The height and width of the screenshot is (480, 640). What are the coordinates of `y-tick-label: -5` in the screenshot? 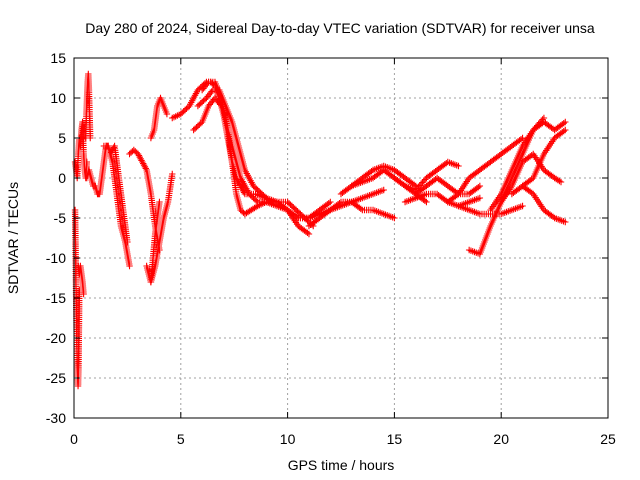 It's located at (60, 218).